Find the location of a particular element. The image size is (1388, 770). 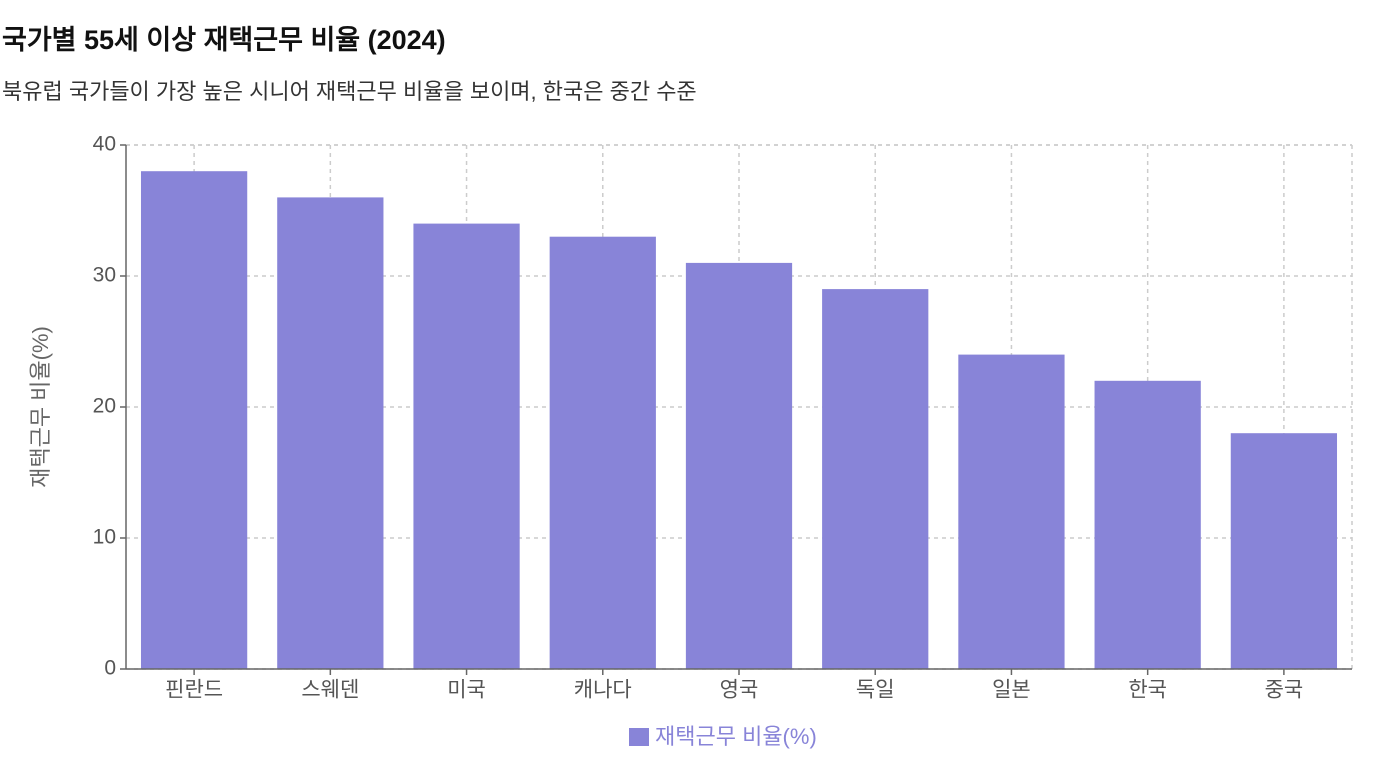

x-tick-label: 영국 is located at coordinates (739, 690).